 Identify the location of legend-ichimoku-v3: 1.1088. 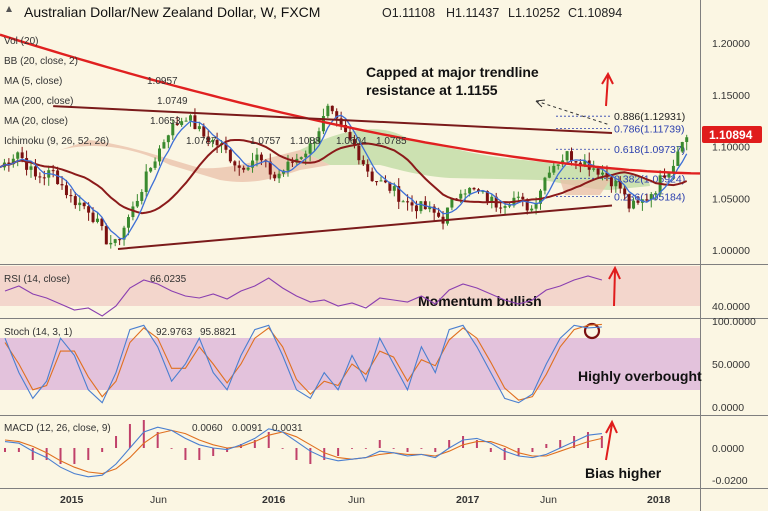
(305, 141).